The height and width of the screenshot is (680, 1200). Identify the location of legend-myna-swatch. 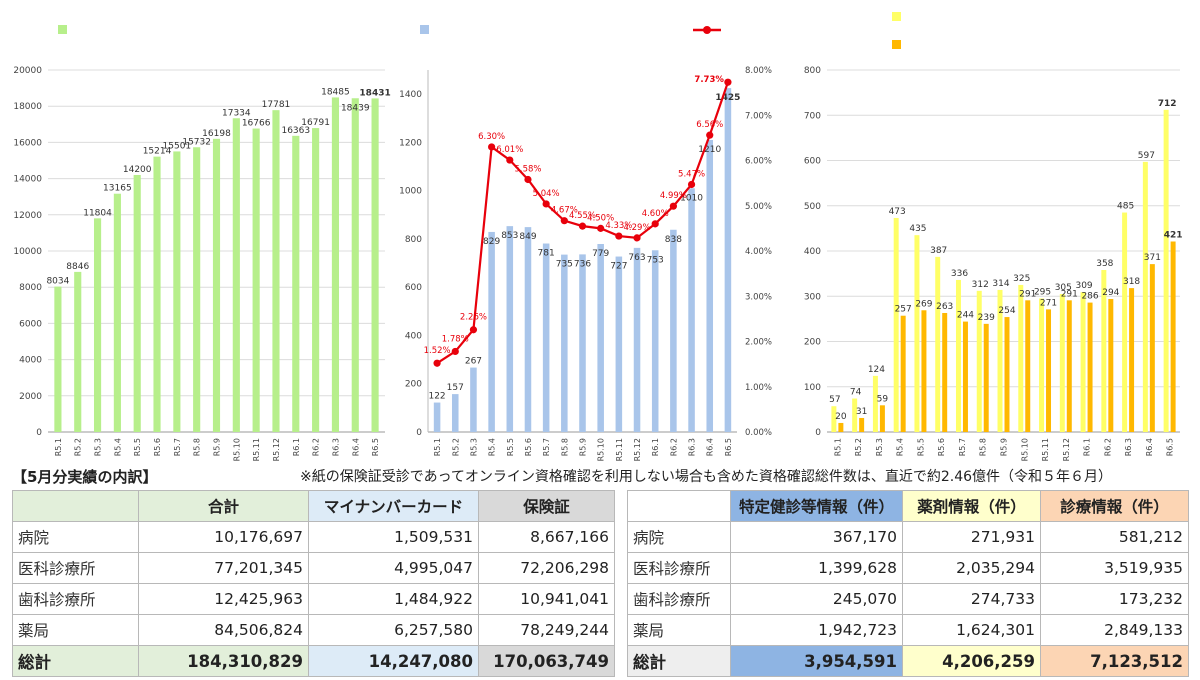
(424, 29).